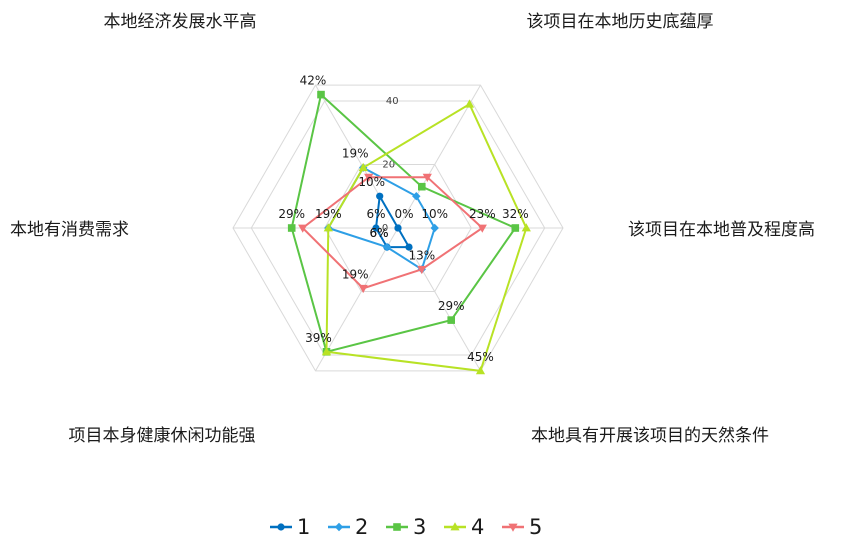  I want to click on legend-item-1: 1, so click(290, 526).